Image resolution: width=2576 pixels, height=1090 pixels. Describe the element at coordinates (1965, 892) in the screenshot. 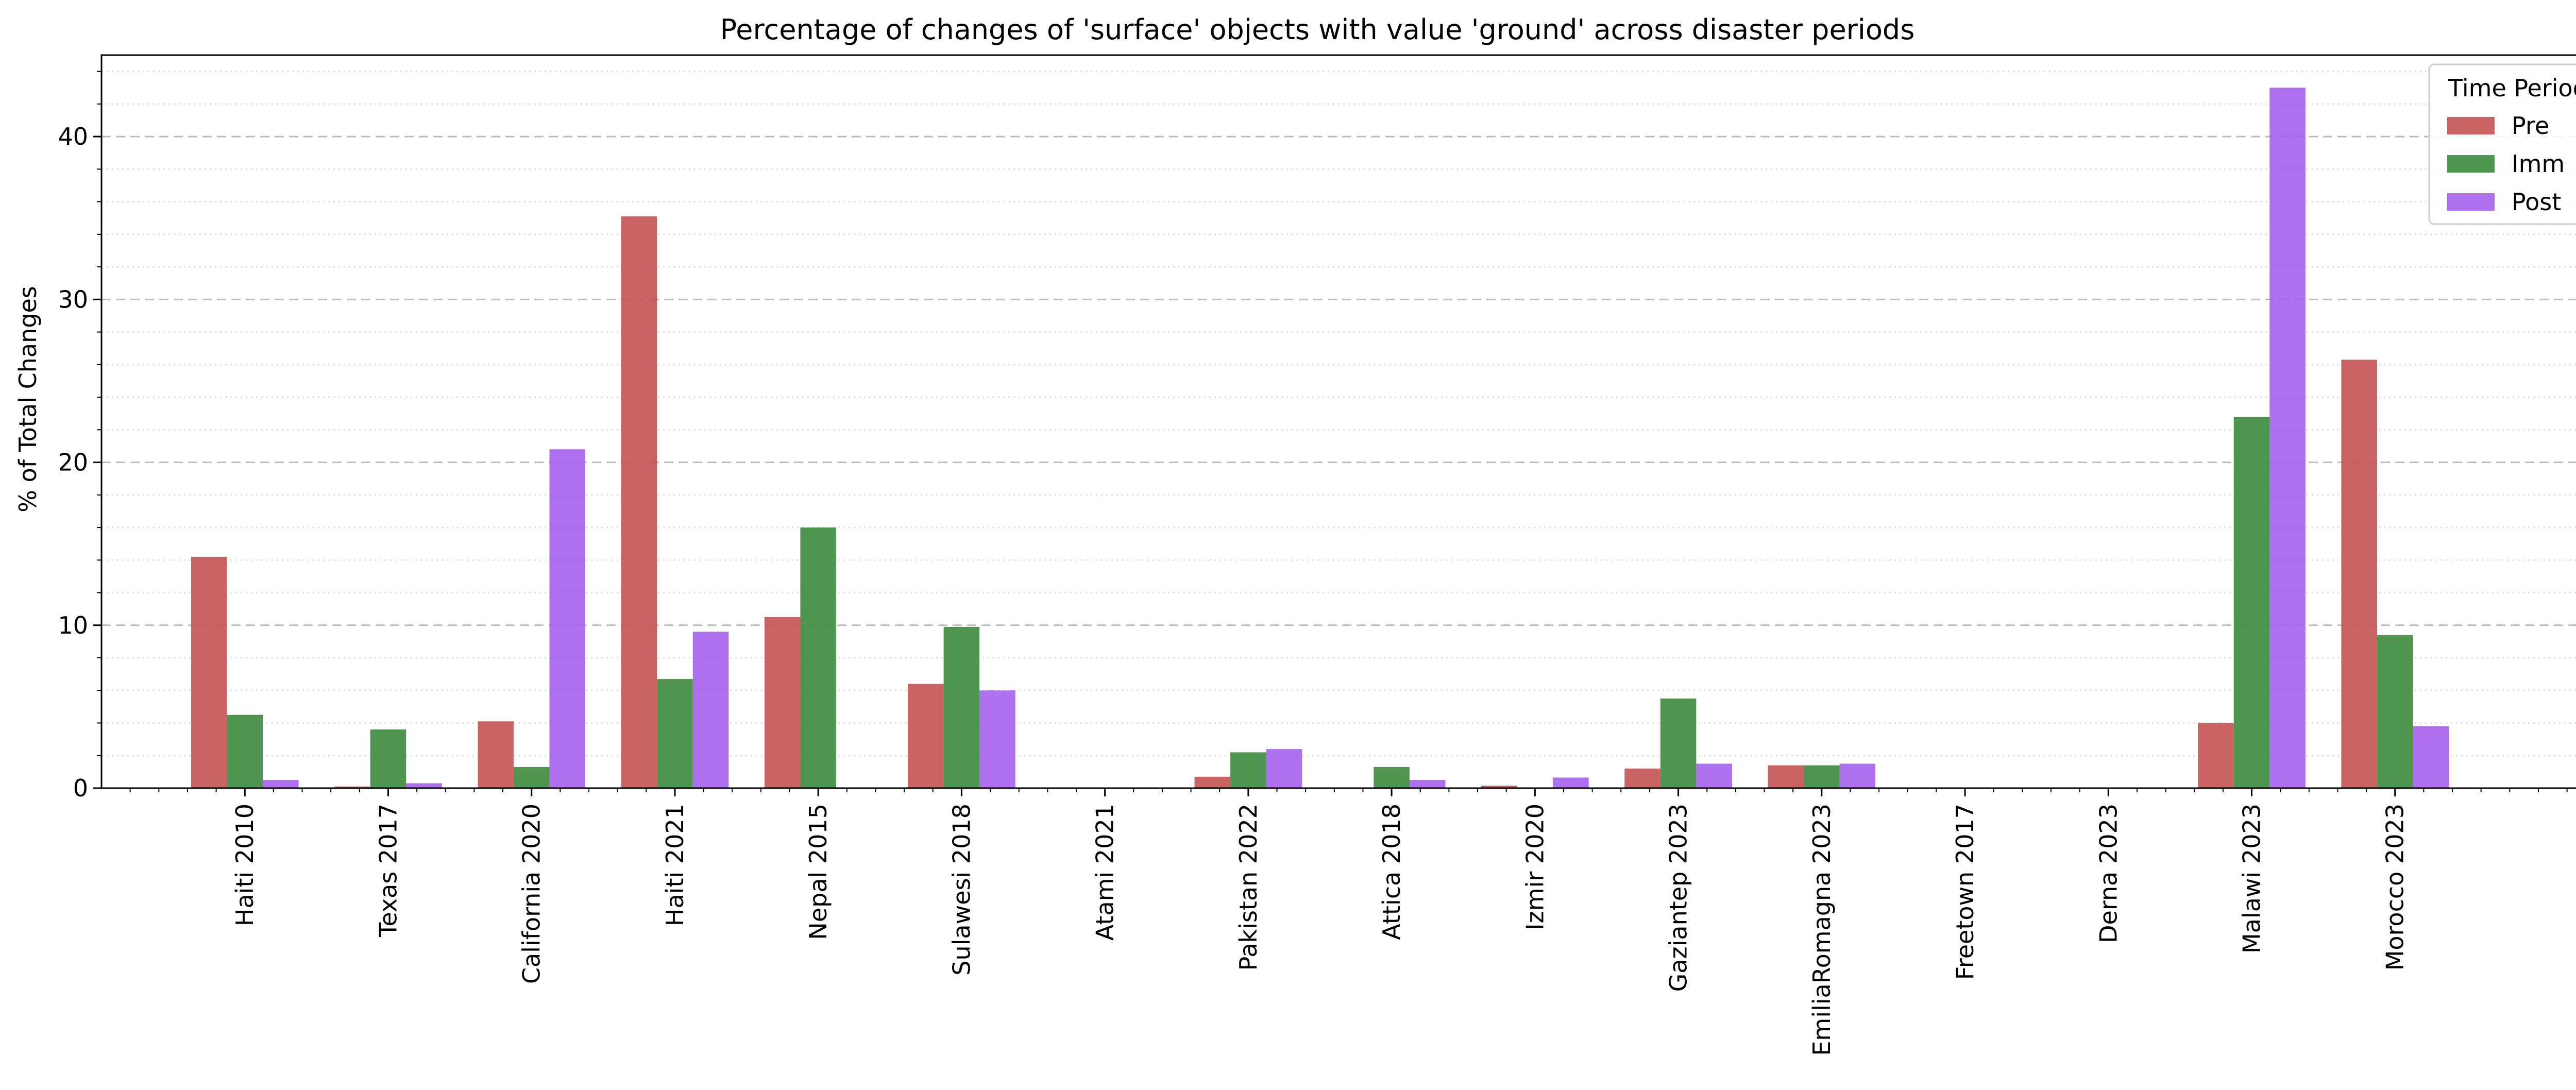

I see `x-tick-label: Freetown 2017` at that location.